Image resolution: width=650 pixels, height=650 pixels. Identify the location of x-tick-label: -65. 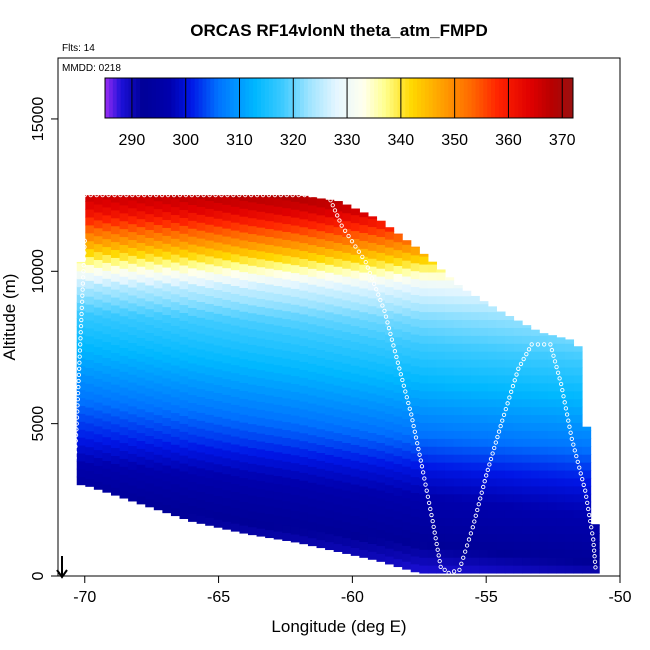
(218, 597).